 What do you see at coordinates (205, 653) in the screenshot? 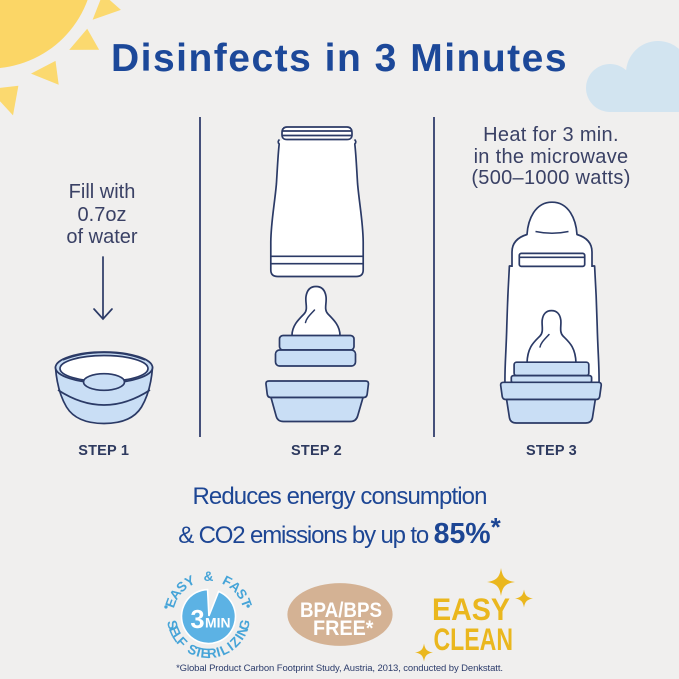
I see `svg-text: E` at bounding box center [205, 653].